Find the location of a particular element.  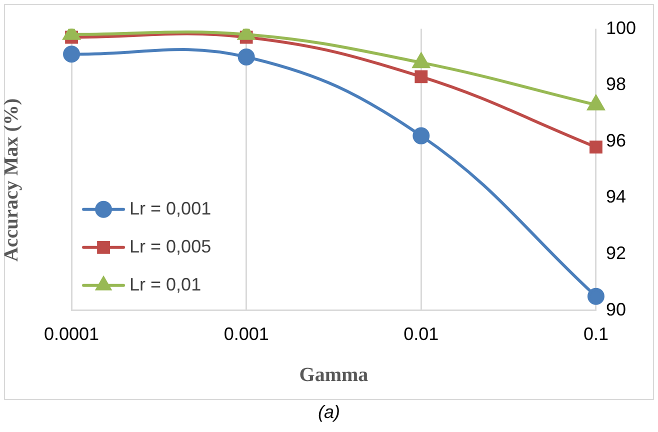

y-tick-label: 100 is located at coordinates (621, 28).